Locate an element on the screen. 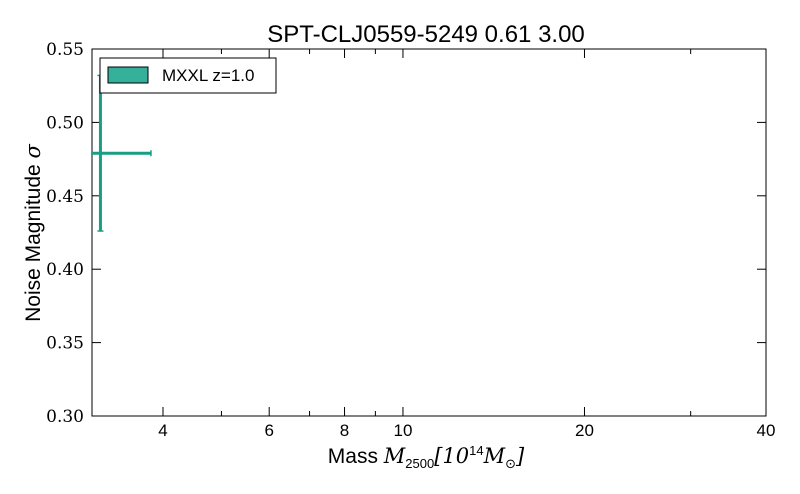  y-tick-label: 0.35 is located at coordinates (65, 344).